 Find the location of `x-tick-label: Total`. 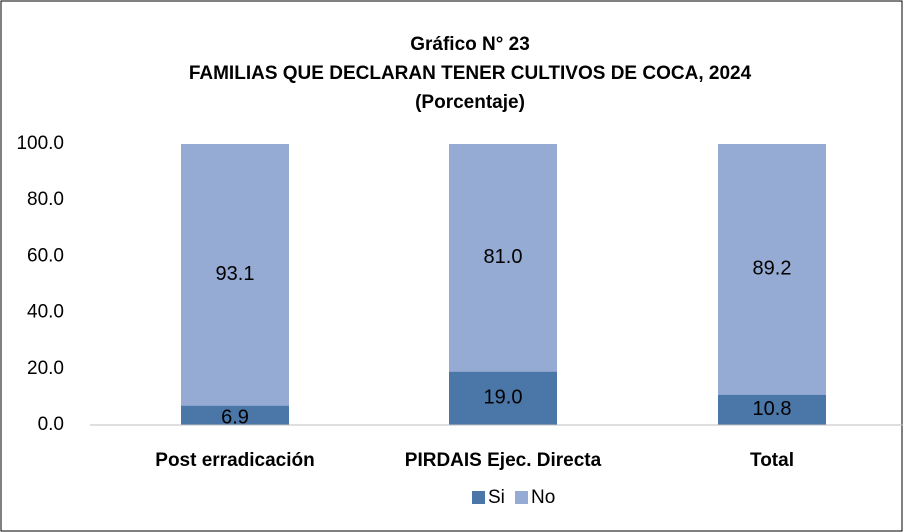

x-tick-label: Total is located at coordinates (772, 460).